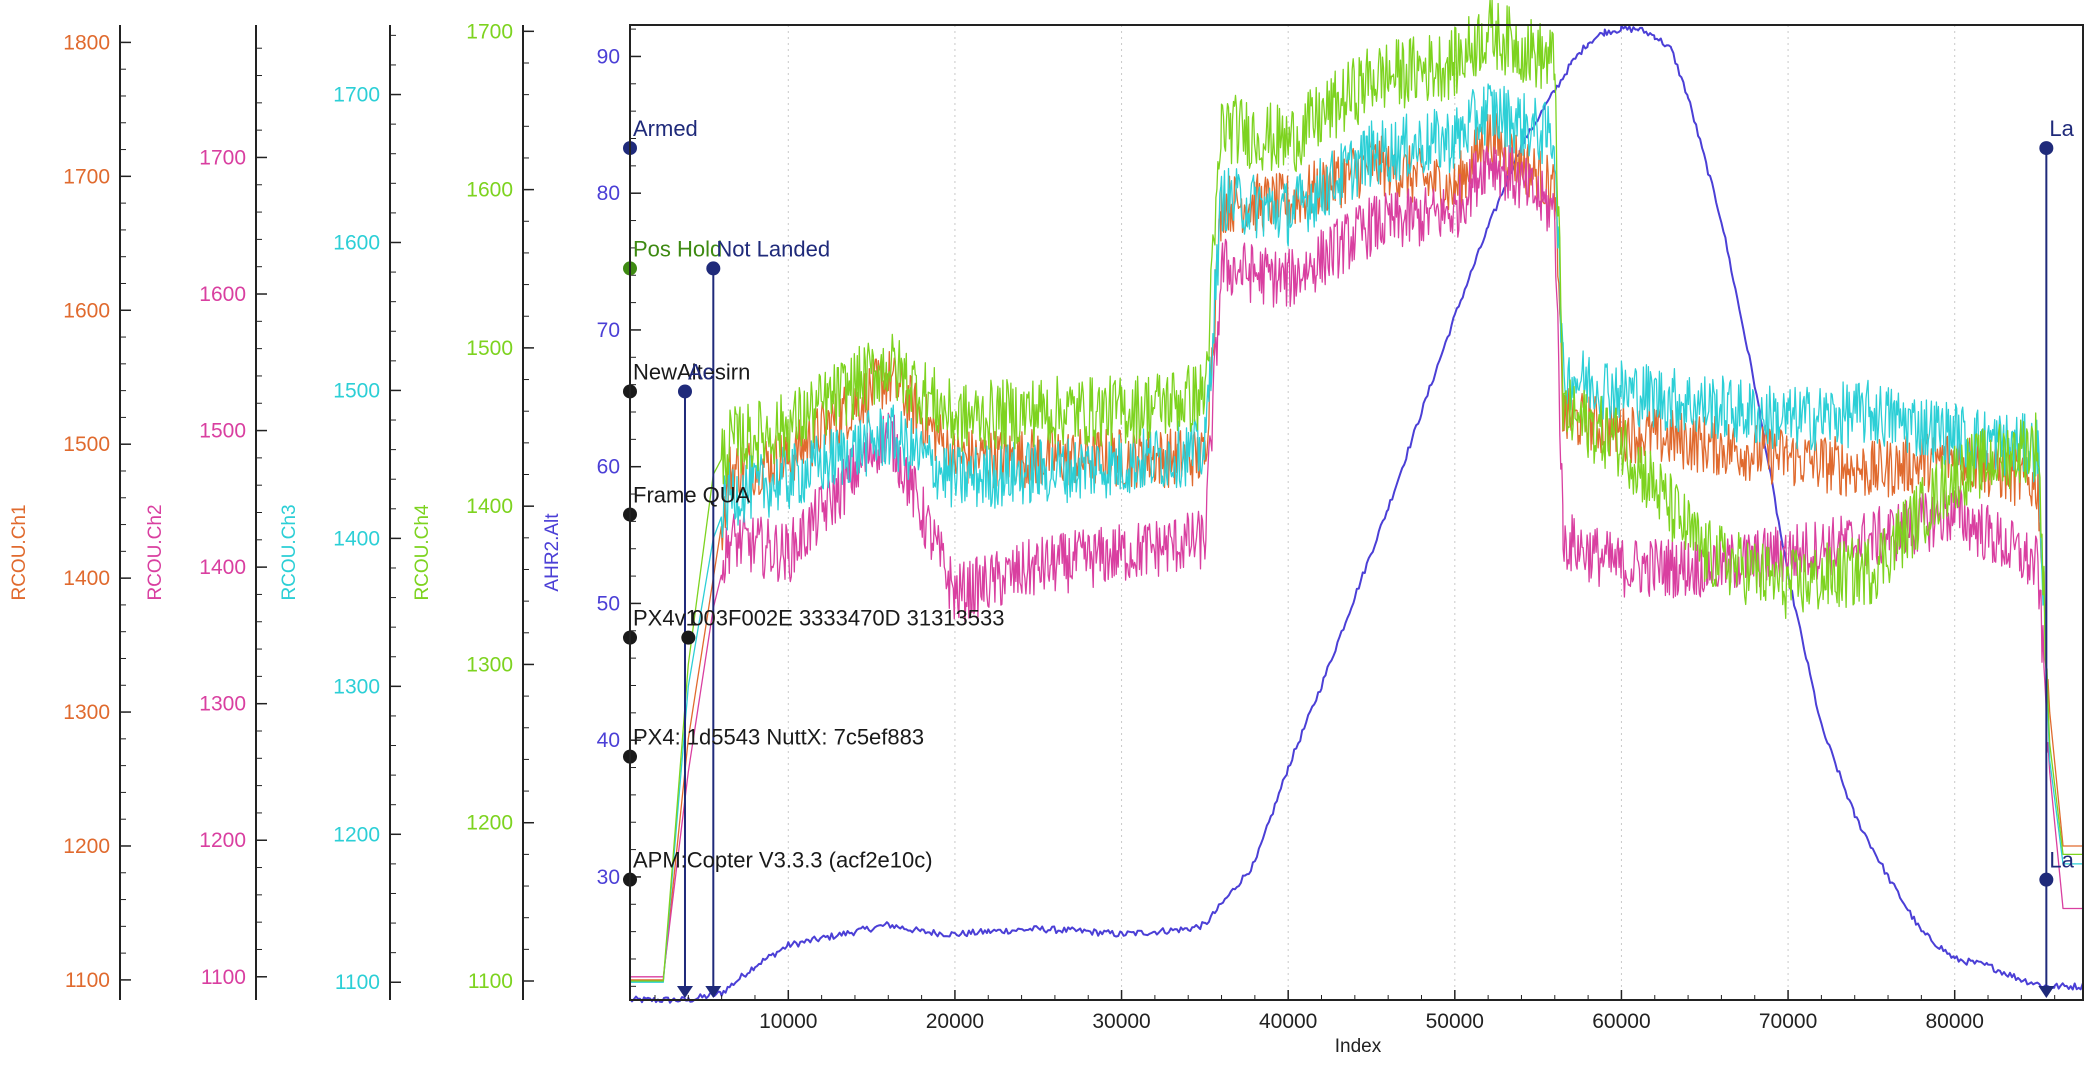 The height and width of the screenshot is (1074, 2098). I want to click on event-label: NewAltesirn, so click(691, 371).